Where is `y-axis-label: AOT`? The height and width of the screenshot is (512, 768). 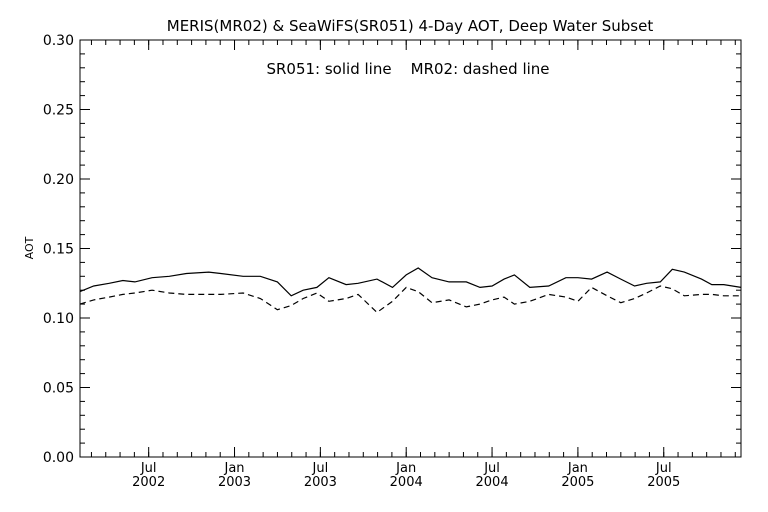 y-axis-label: AOT is located at coordinates (29, 247).